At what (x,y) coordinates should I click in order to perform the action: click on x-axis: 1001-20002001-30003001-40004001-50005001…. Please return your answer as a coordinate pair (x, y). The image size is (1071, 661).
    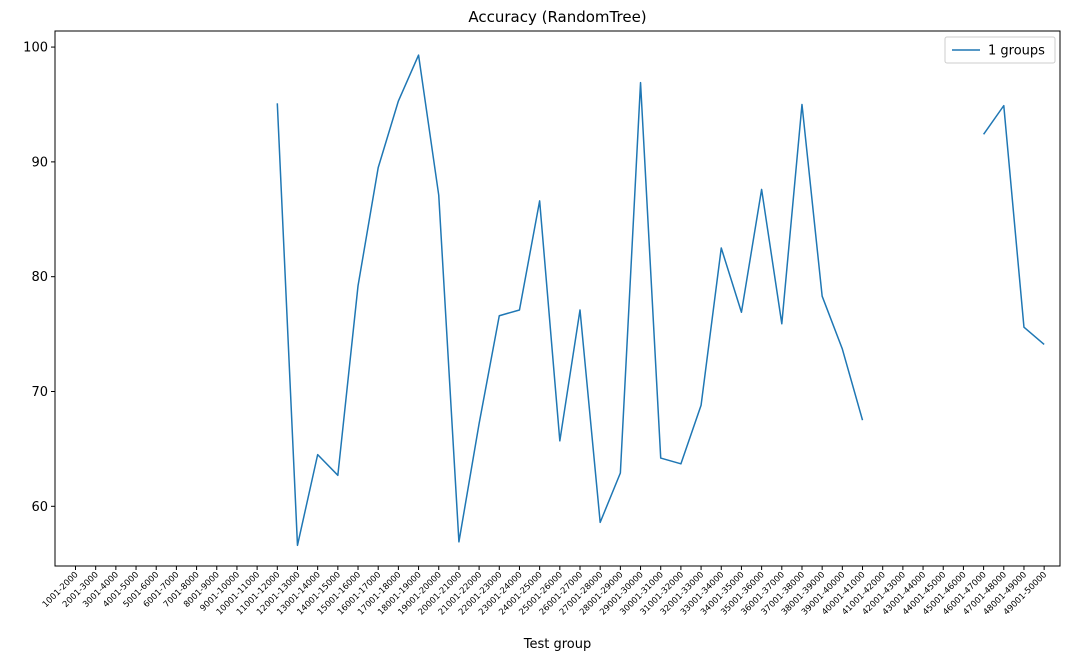
    Looking at the image, I should click on (545, 592).